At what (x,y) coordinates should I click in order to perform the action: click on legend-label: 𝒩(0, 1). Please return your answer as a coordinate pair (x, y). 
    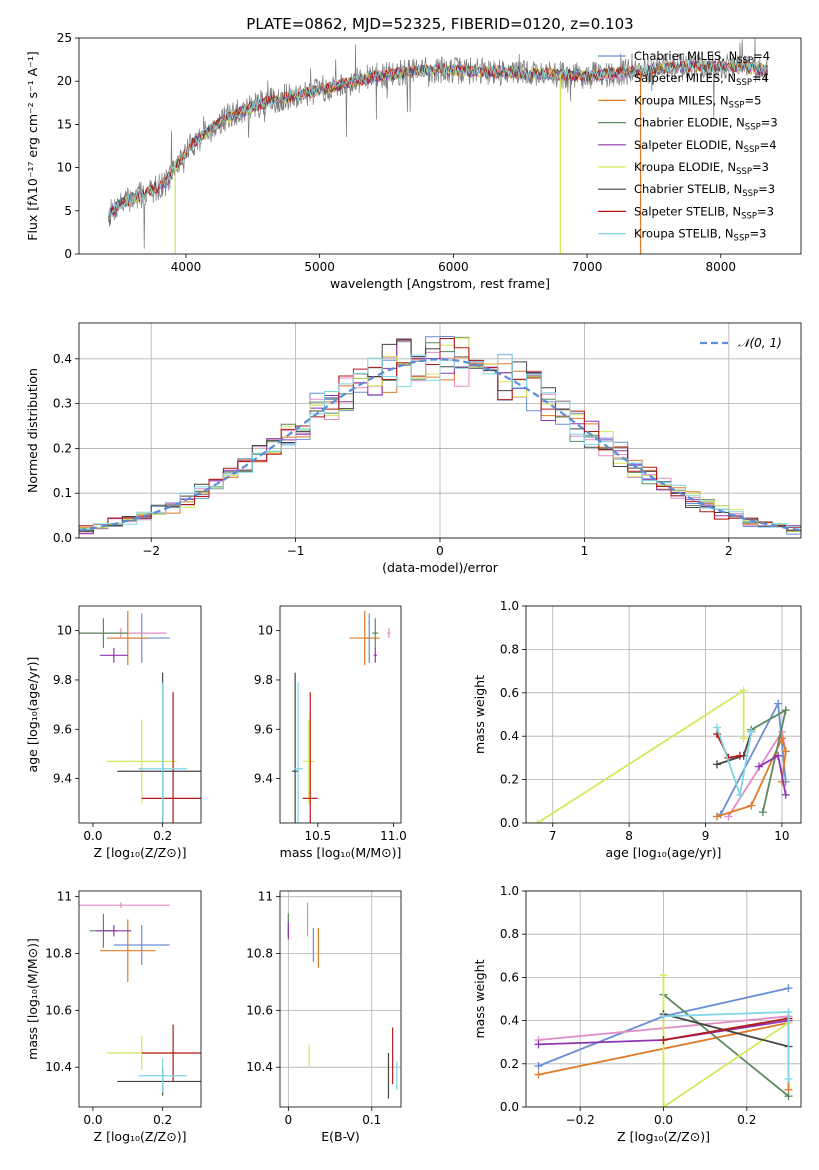
    Looking at the image, I should click on (760, 343).